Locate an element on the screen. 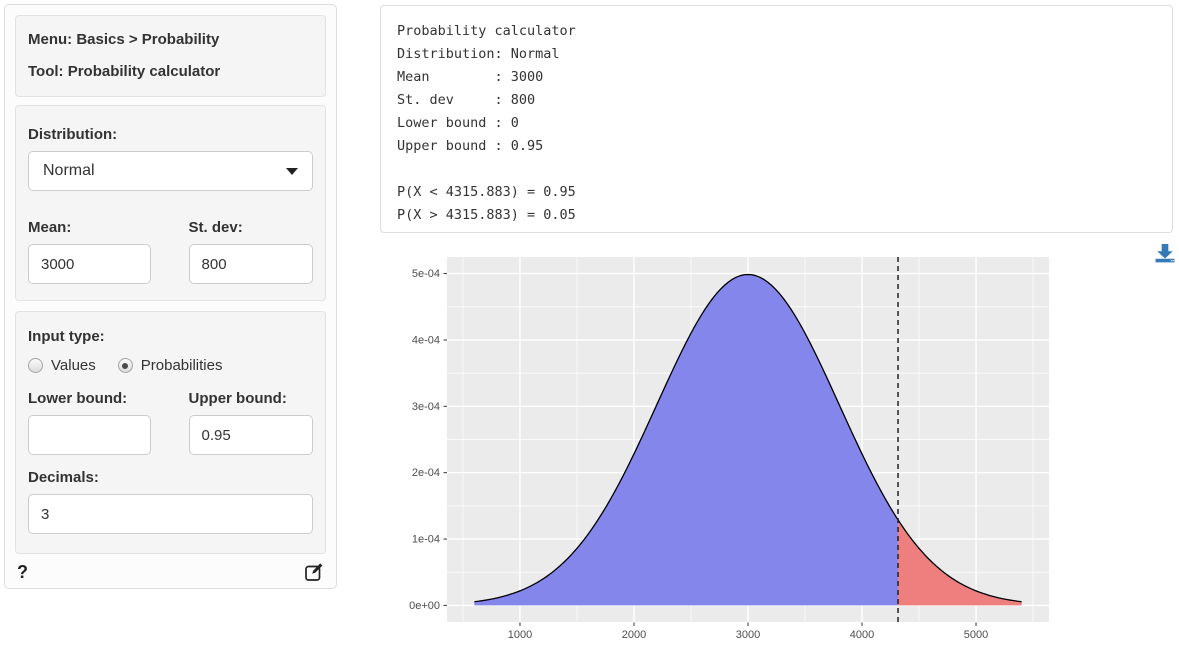 Image resolution: width=1179 pixels, height=650 pixels. radio-probabilities: Probabilities is located at coordinates (170, 365).